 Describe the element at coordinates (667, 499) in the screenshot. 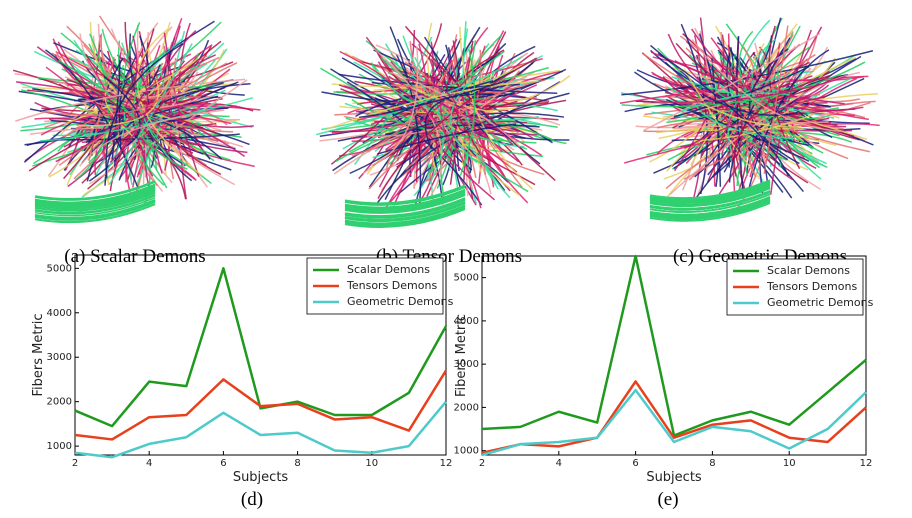

I see `chart-caption: (e)` at that location.